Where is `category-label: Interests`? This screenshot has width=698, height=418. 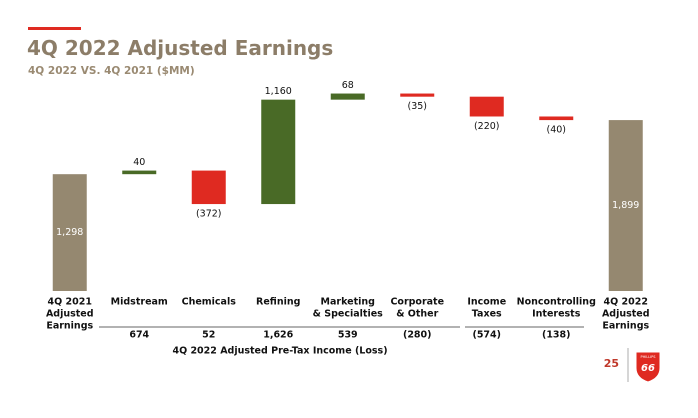 category-label: Interests is located at coordinates (556, 314).